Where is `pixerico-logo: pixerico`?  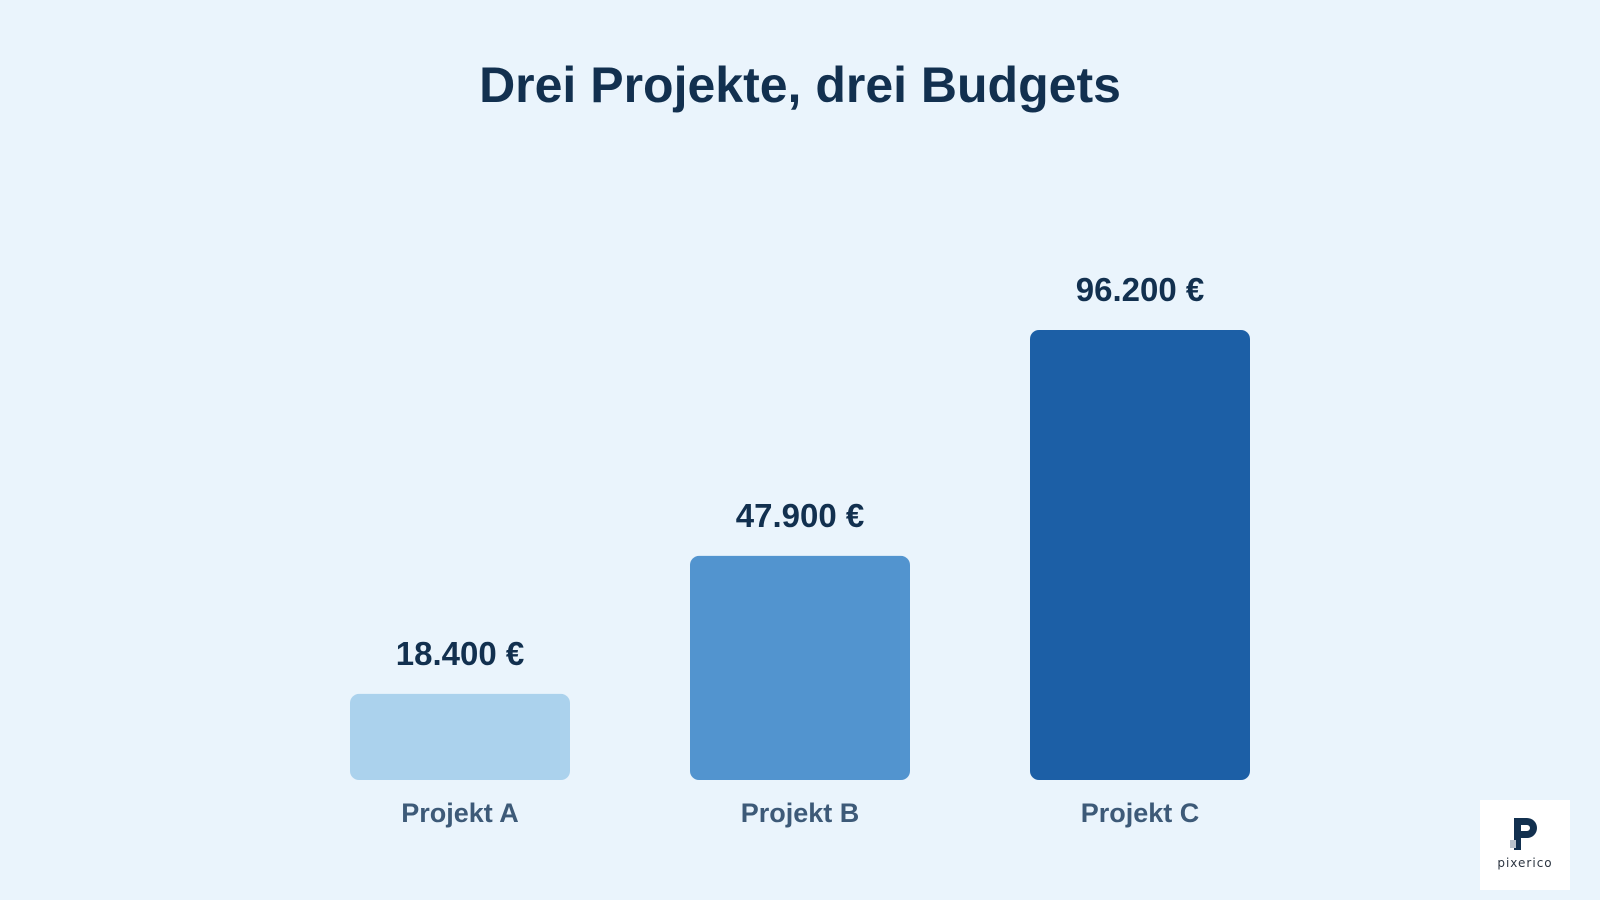 pixerico-logo: pixerico is located at coordinates (1525, 845).